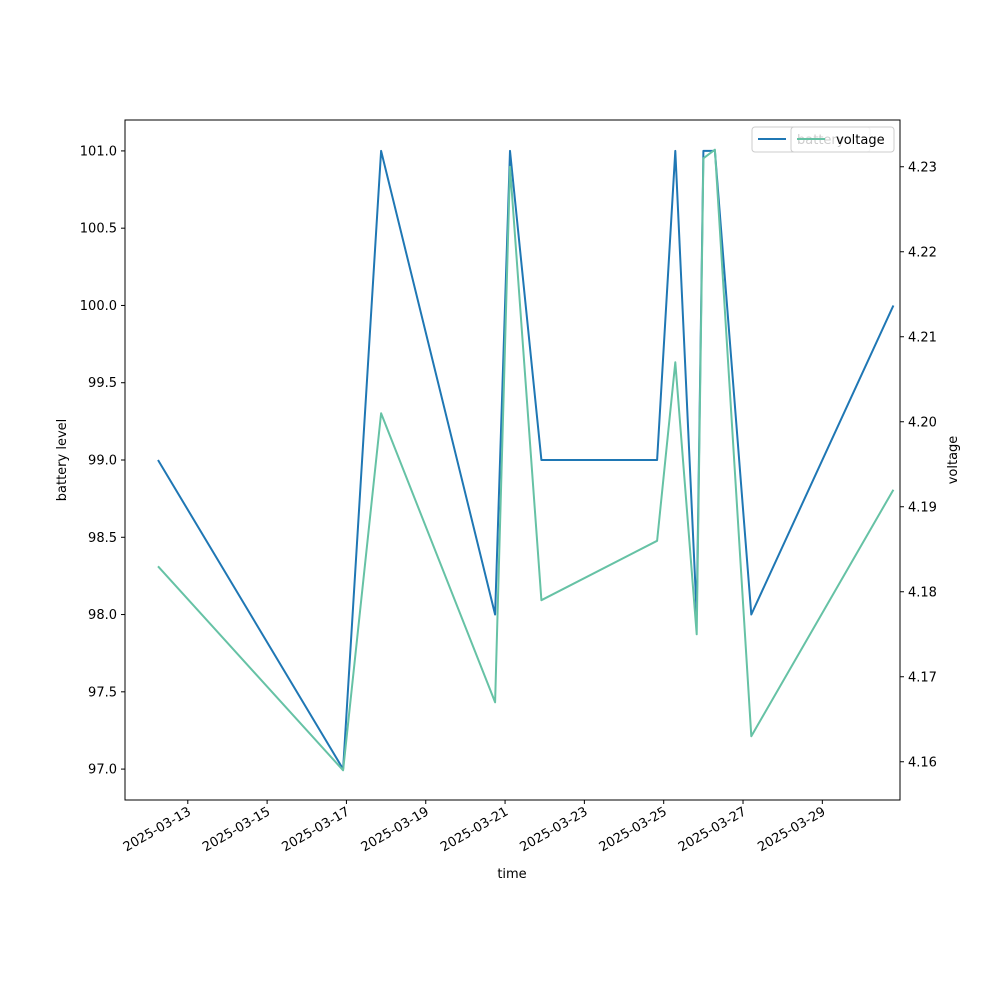 This screenshot has height=1000, width=1000. I want to click on x-tick-label: 2025-03-21, so click(474, 829).